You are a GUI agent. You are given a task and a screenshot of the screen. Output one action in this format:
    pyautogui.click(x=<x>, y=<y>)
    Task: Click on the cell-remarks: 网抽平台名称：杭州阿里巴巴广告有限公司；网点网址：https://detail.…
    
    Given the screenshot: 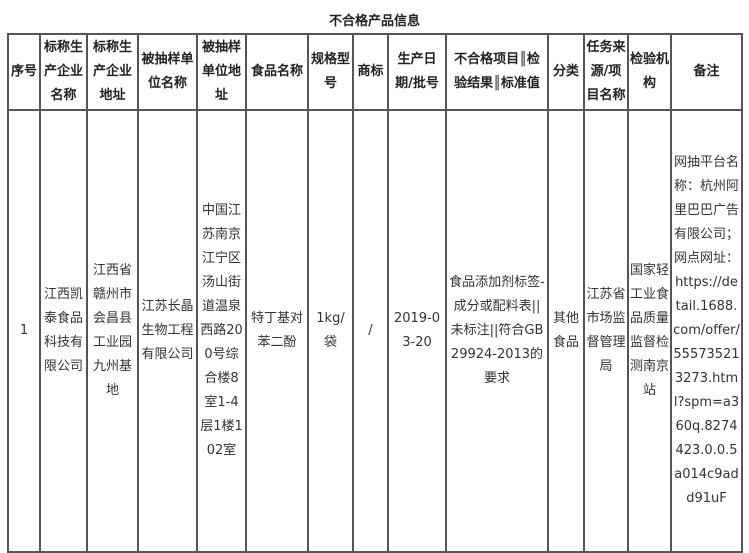 What is the action you would take?
    pyautogui.click(x=706, y=331)
    